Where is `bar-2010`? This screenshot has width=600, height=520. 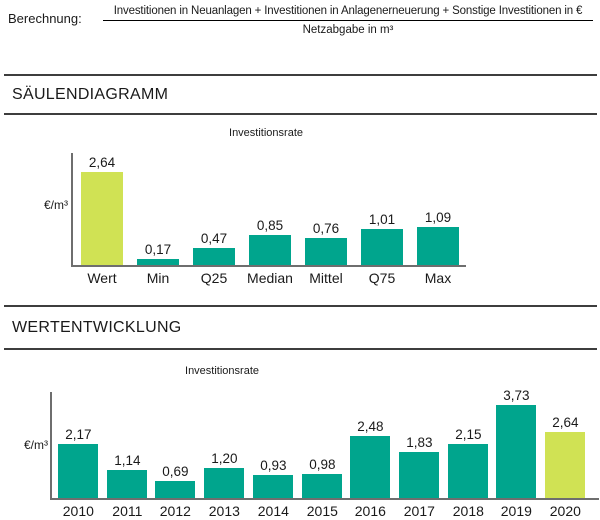
bar-2010 is located at coordinates (78, 471).